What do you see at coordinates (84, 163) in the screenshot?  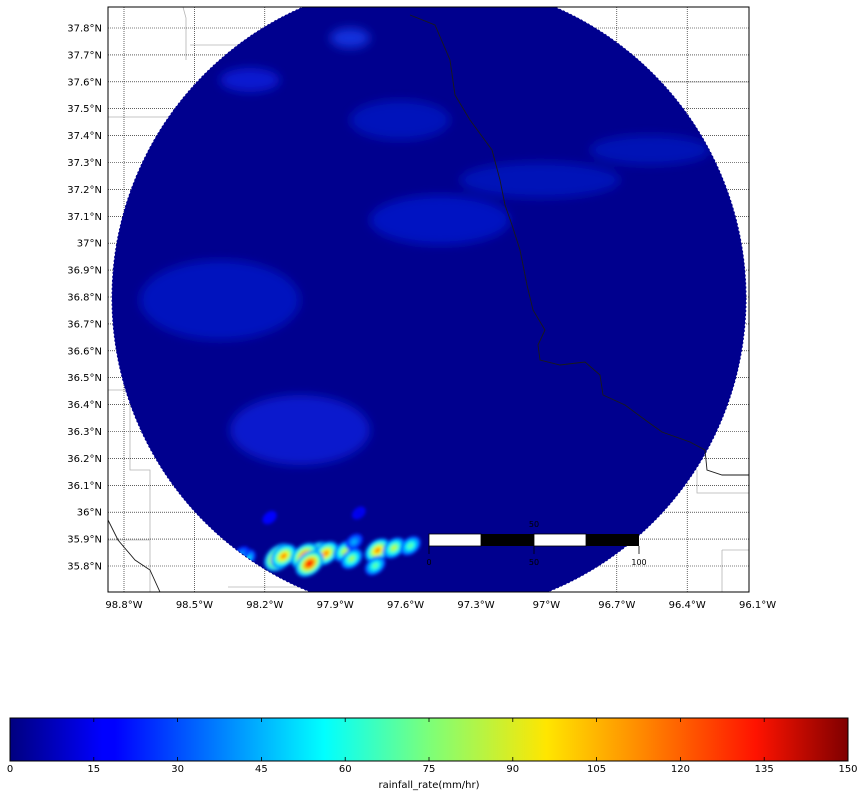 I see `lat-tick-label: 37.3°N` at bounding box center [84, 163].